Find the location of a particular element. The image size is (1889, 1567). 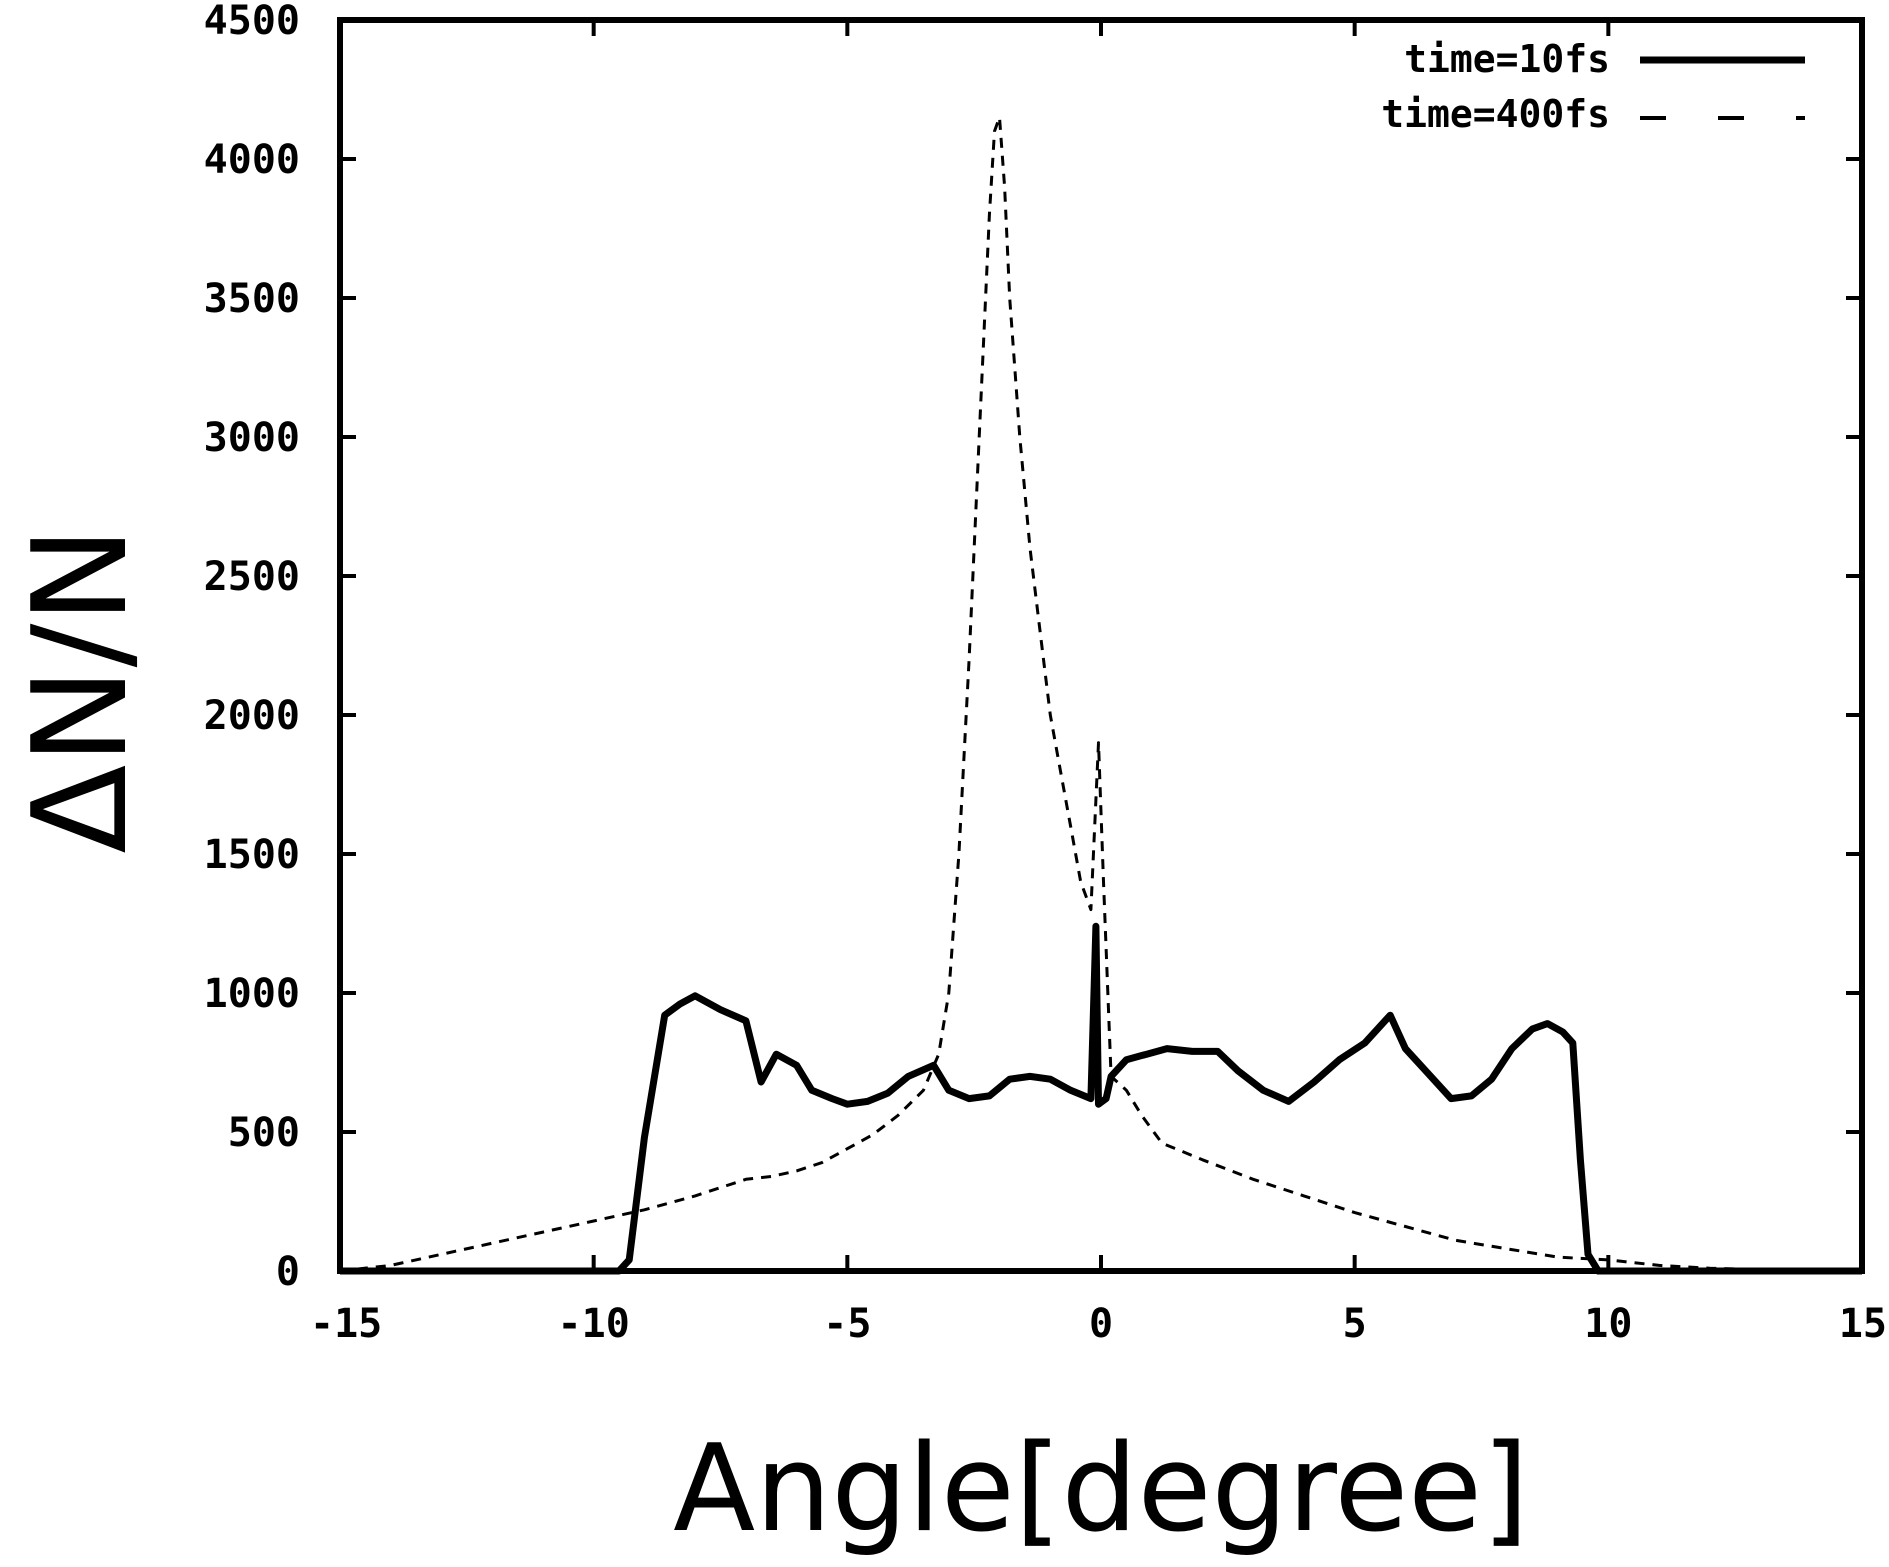

y-tick-label: 1500 is located at coordinates (252, 855).